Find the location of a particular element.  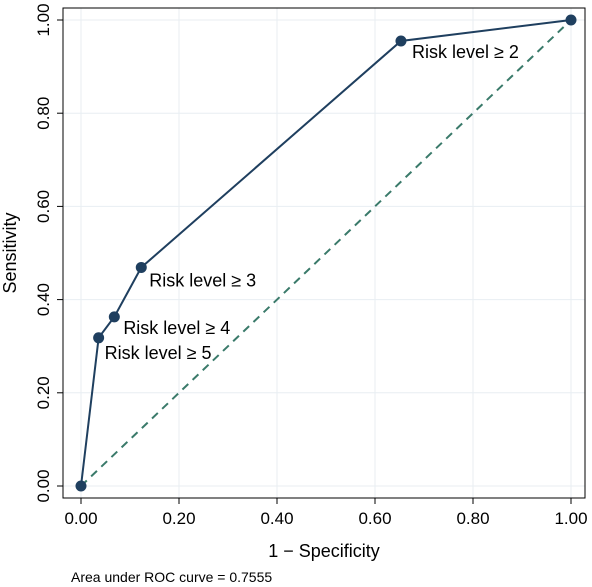

x-axis-title: 1 − Specificity is located at coordinates (324, 551).